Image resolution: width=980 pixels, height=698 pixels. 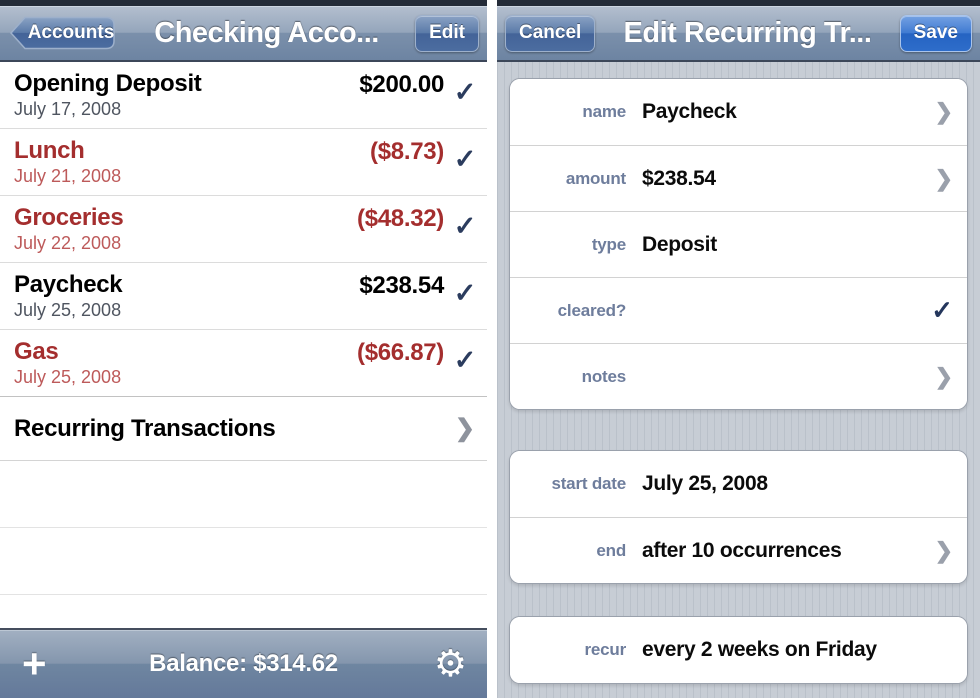 I want to click on form-row-name: name Paycheck ❯, so click(x=738, y=112).